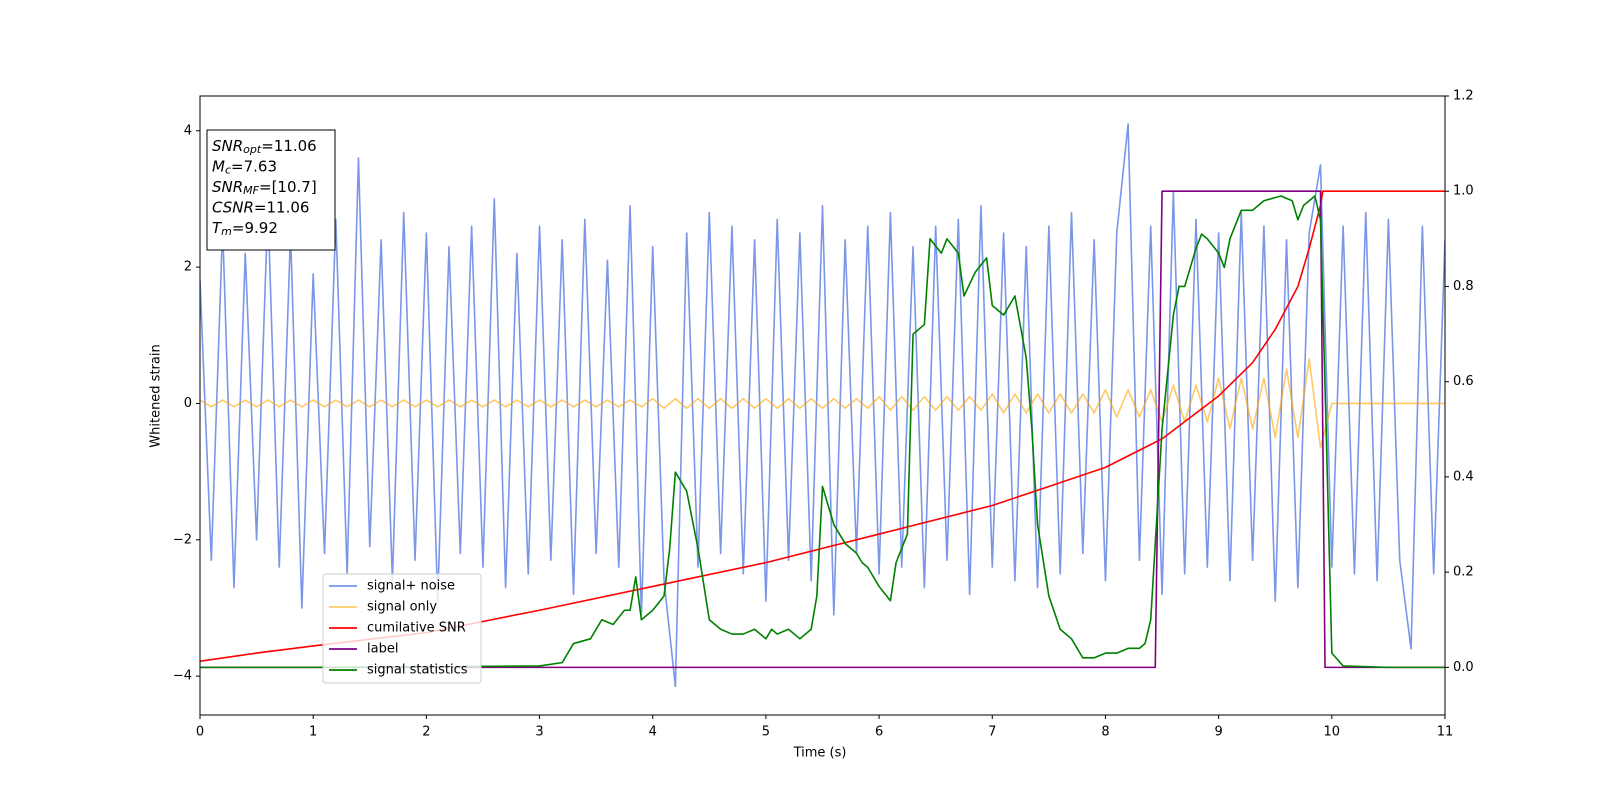 Image resolution: width=1600 pixels, height=800 pixels. What do you see at coordinates (226, 231) in the screenshot?
I see `annotation-subscript: m` at bounding box center [226, 231].